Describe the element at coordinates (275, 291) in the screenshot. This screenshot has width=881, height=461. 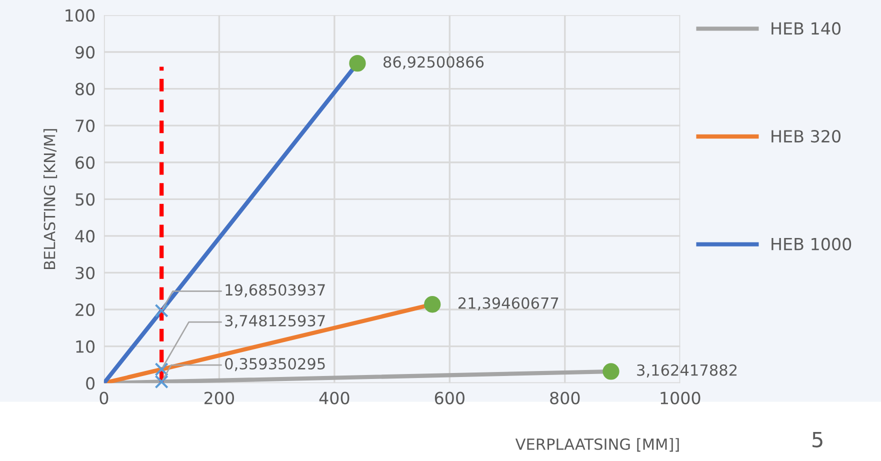
I see `data-label: 19,68503937` at that location.